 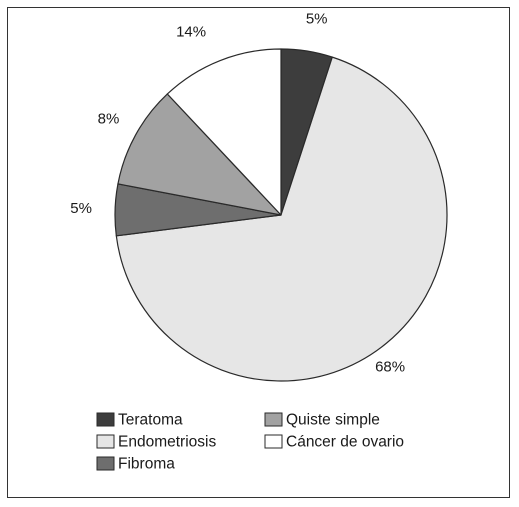 I want to click on legend-swatch-cancer-de-ovario, so click(x=273, y=441).